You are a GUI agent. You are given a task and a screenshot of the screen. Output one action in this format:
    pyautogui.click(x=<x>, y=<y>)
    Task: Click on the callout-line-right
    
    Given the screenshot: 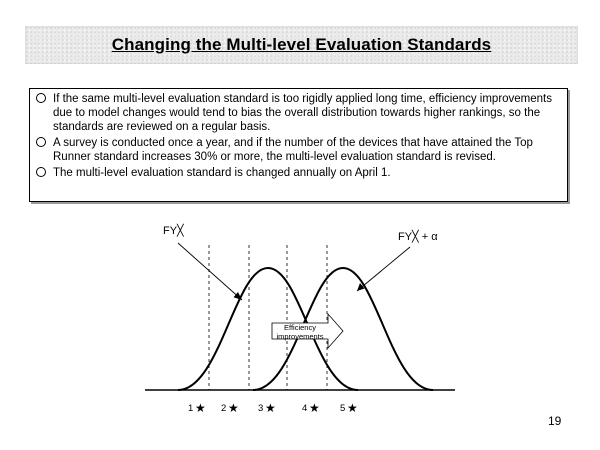 What is the action you would take?
    pyautogui.click(x=383, y=269)
    